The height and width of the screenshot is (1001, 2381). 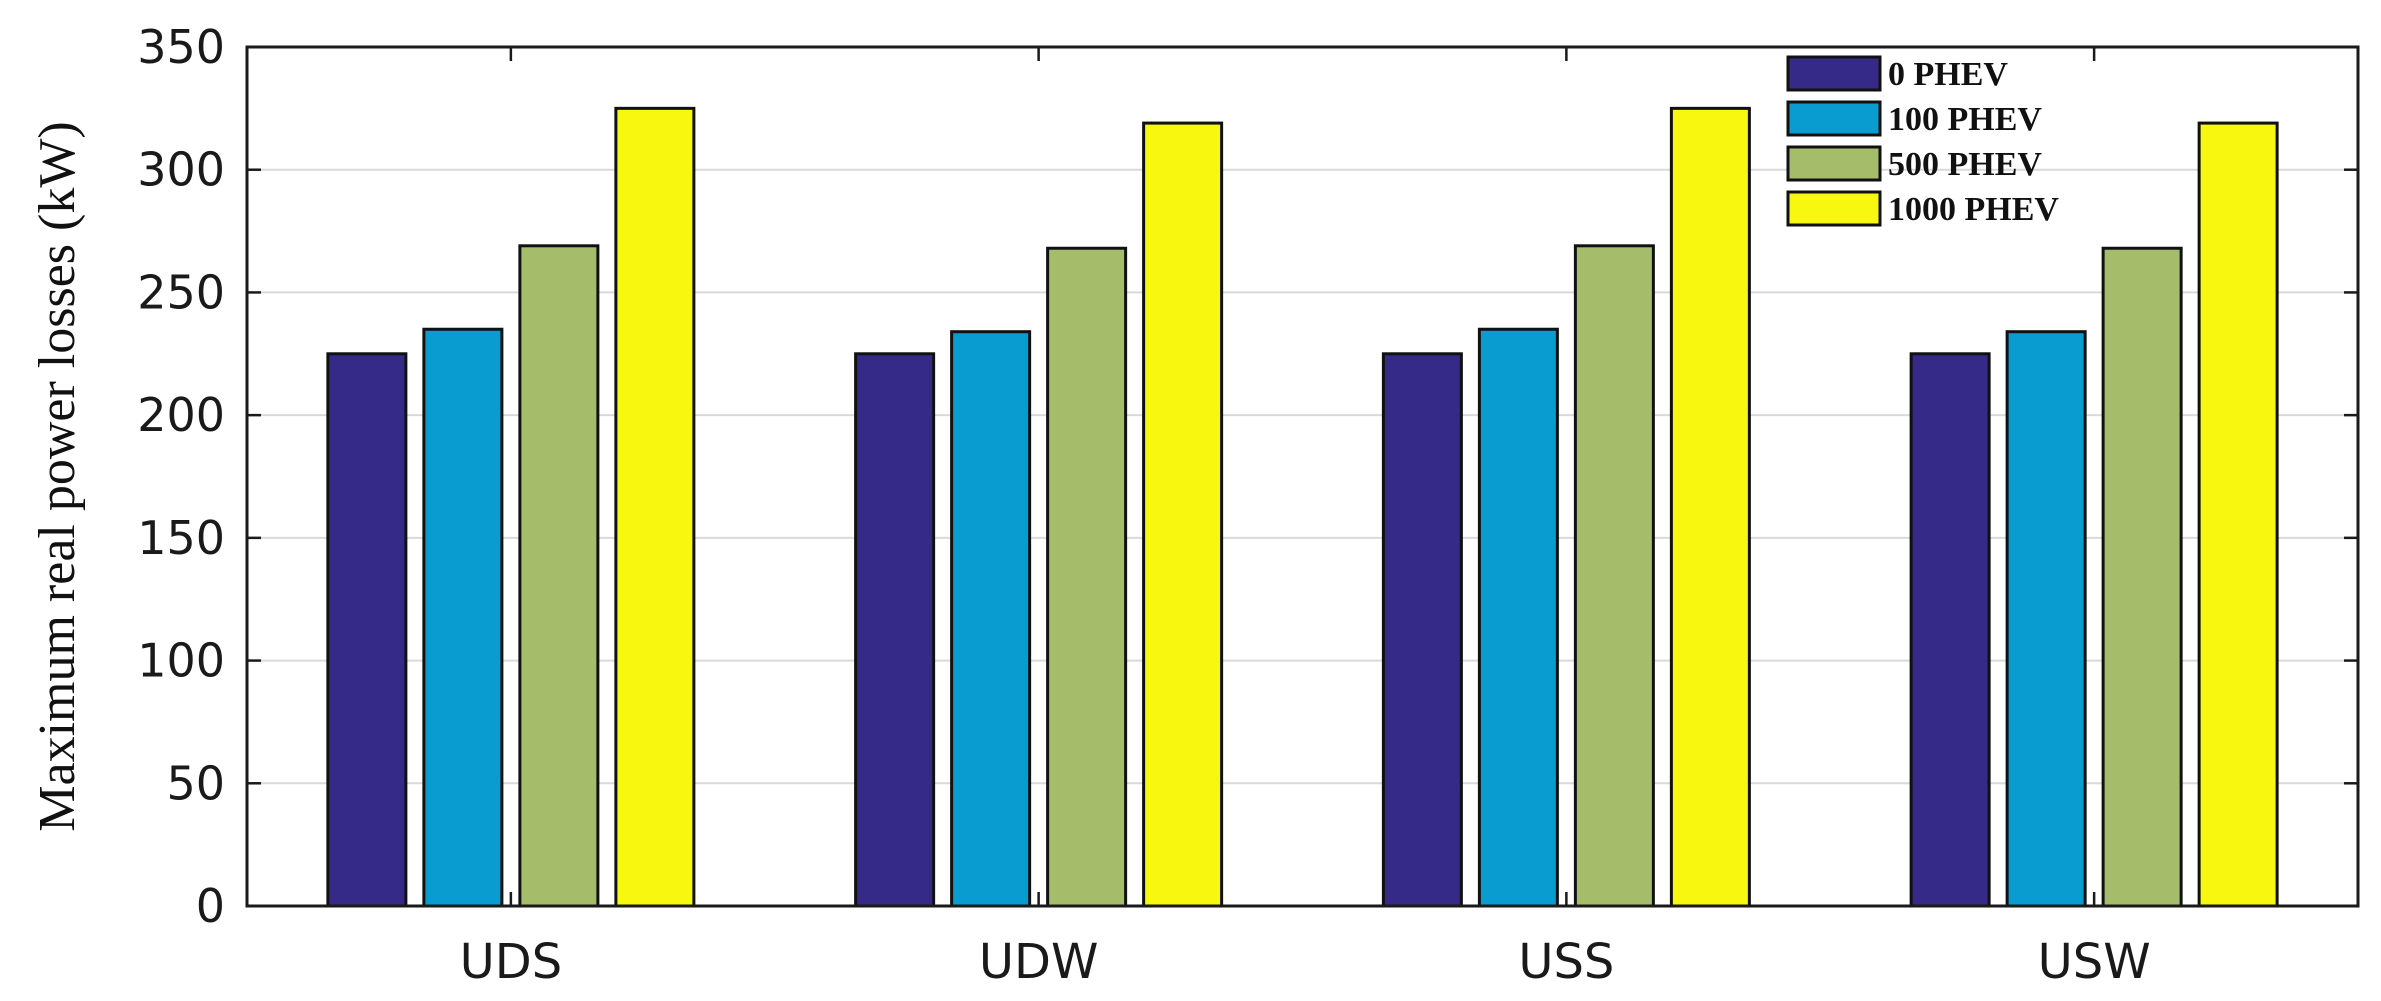 I want to click on legend-label: 0 PHEV, so click(x=1948, y=74).